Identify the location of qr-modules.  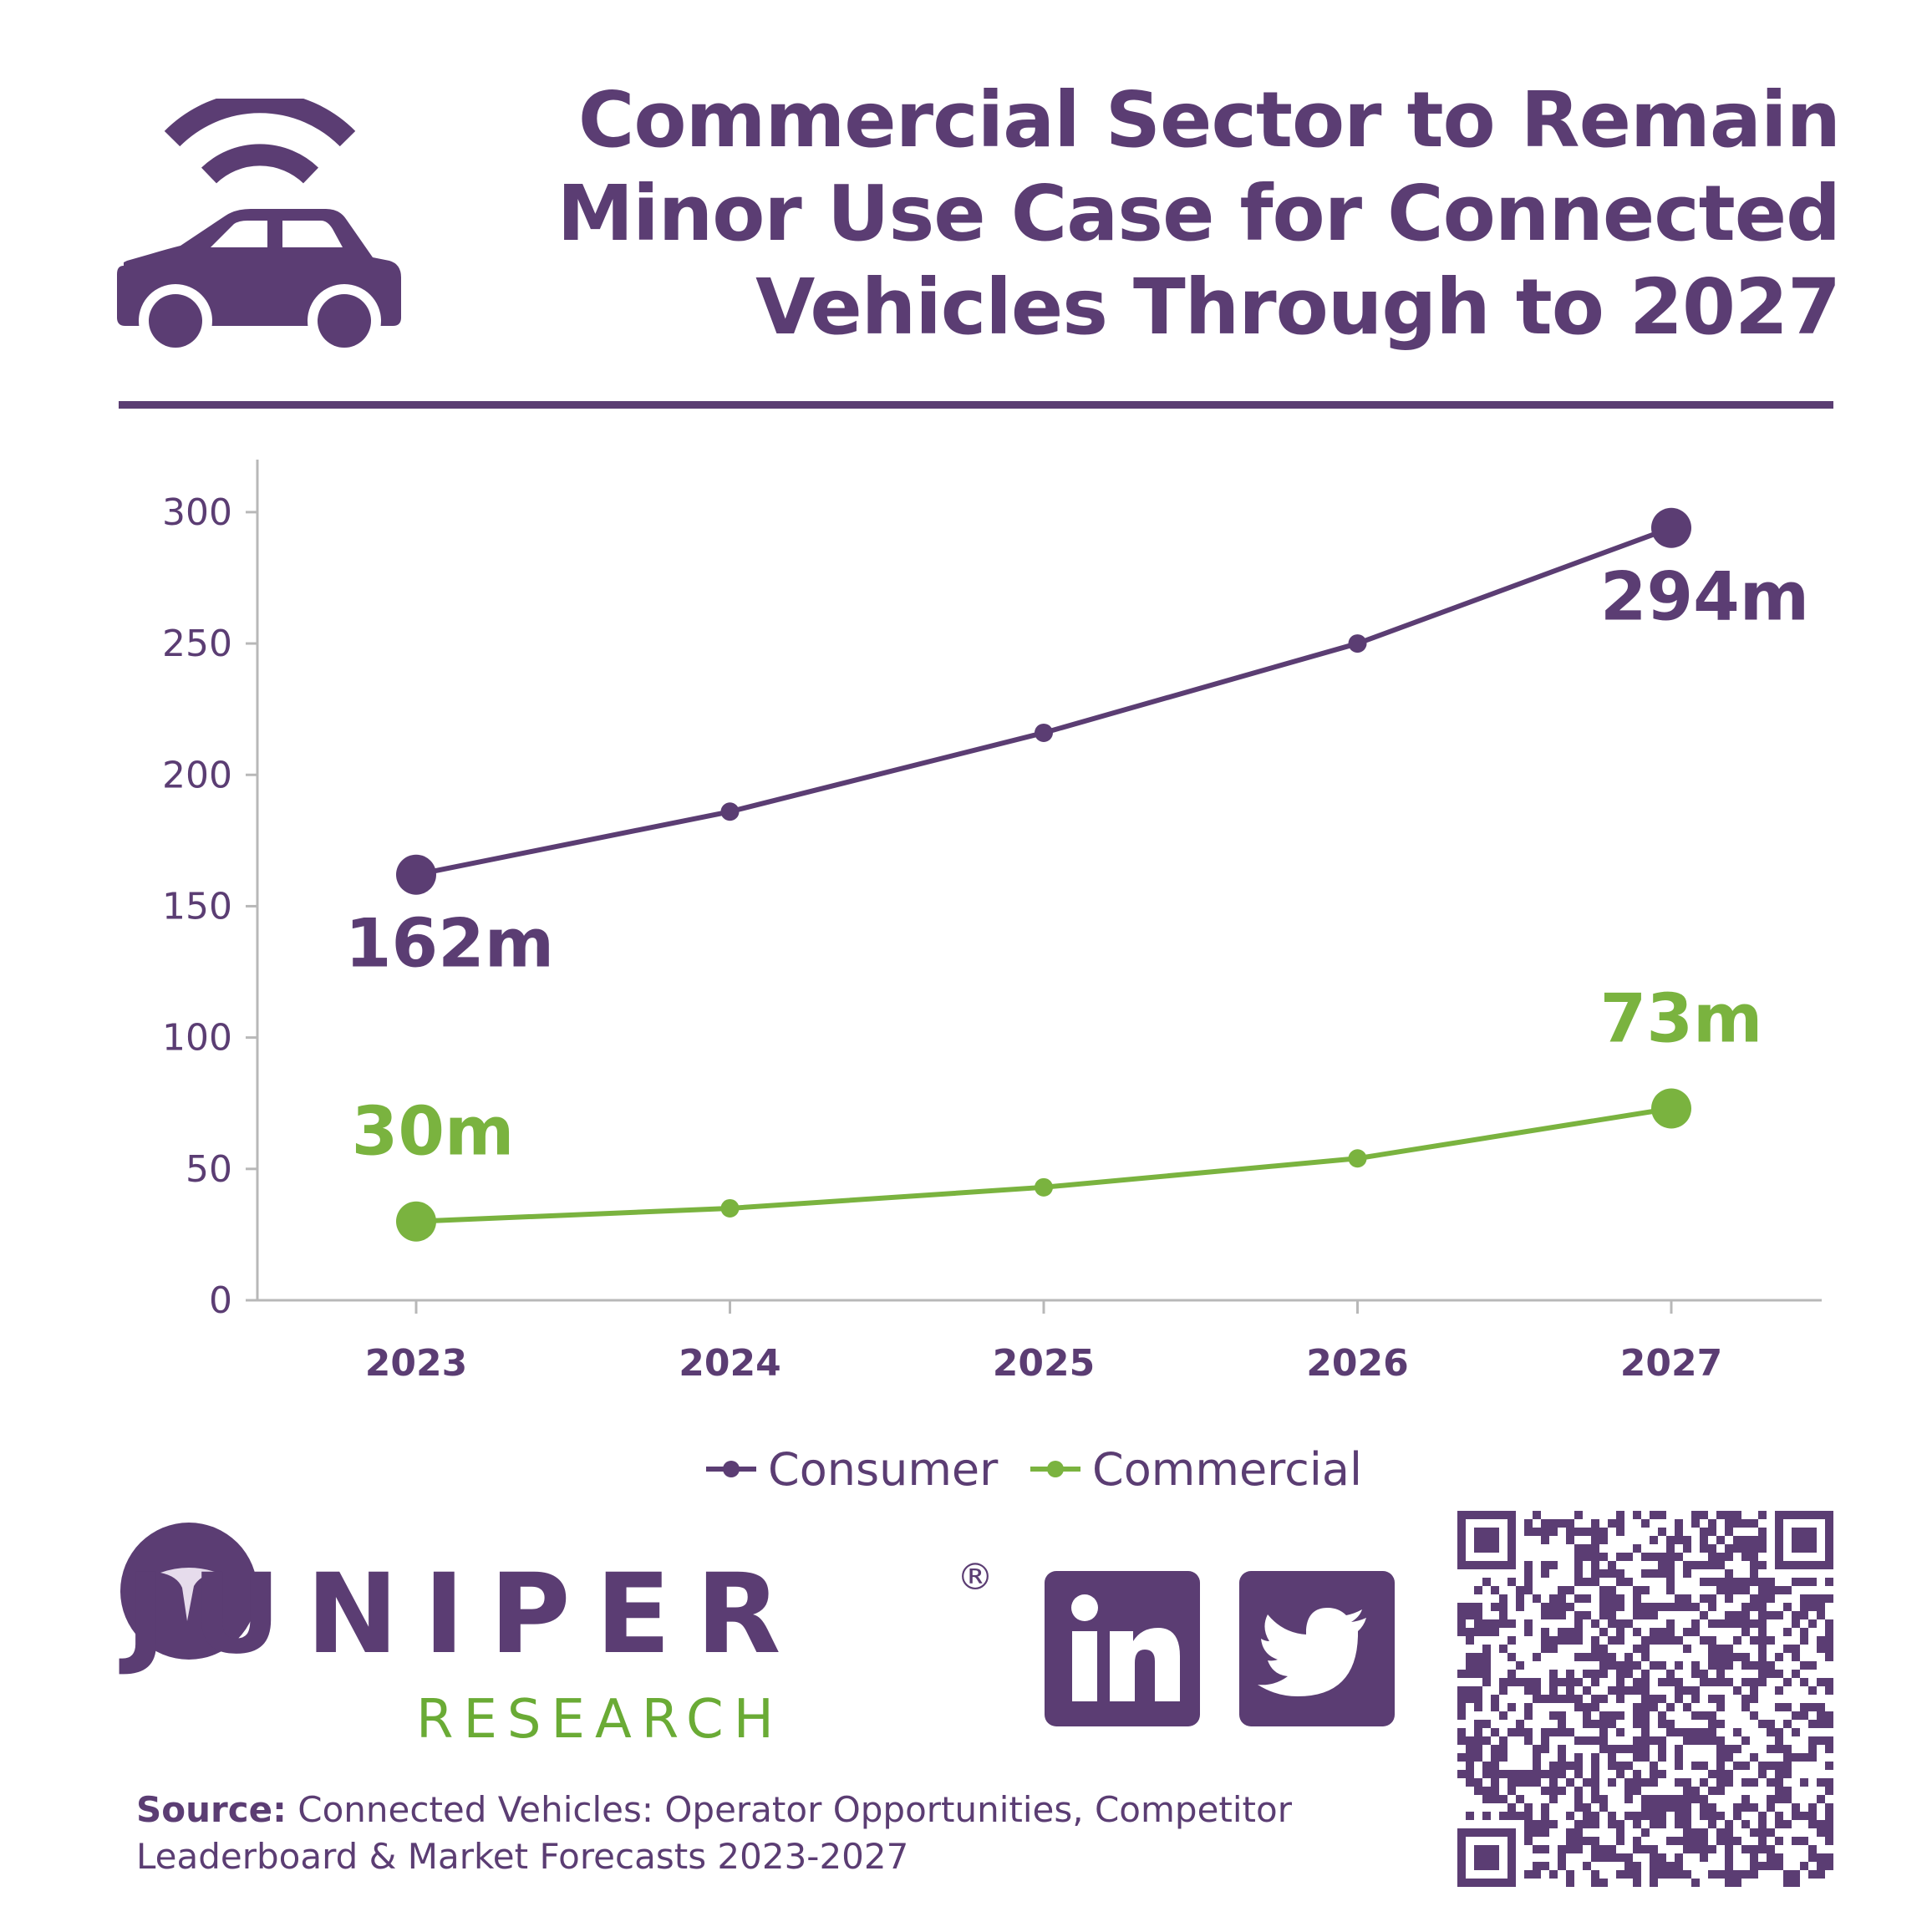
(1645, 1699).